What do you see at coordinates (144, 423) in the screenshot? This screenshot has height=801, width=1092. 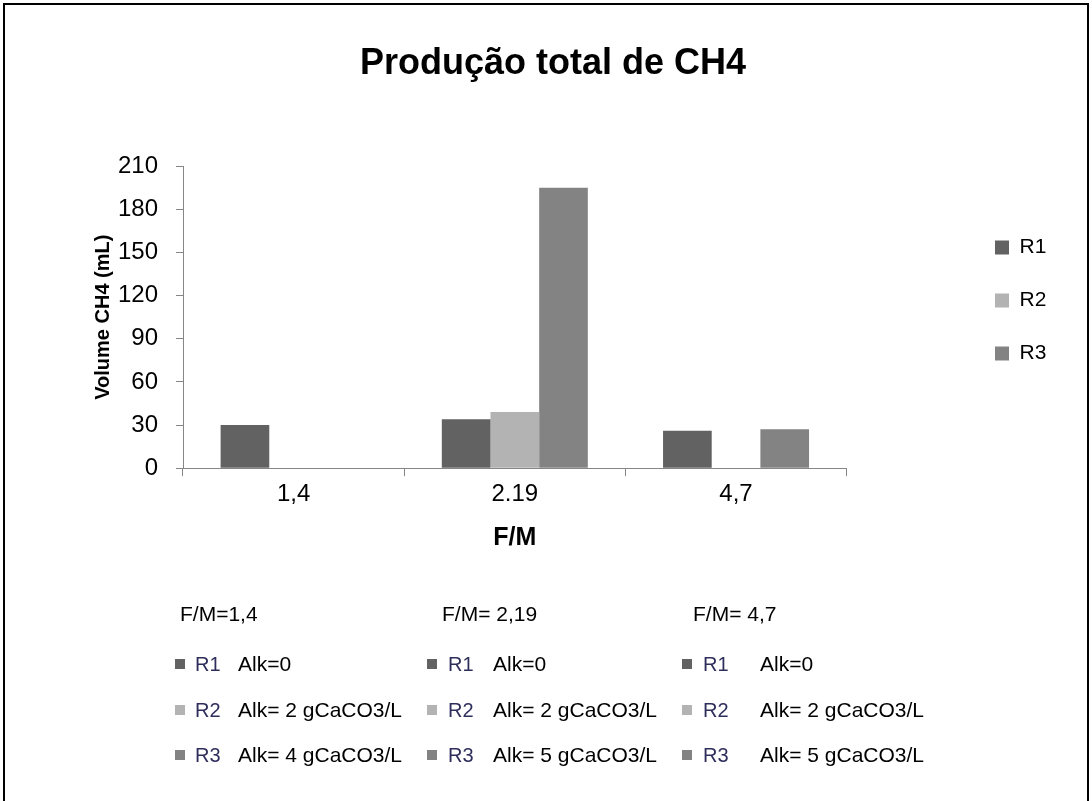 I see `y-tick-label: 30` at bounding box center [144, 423].